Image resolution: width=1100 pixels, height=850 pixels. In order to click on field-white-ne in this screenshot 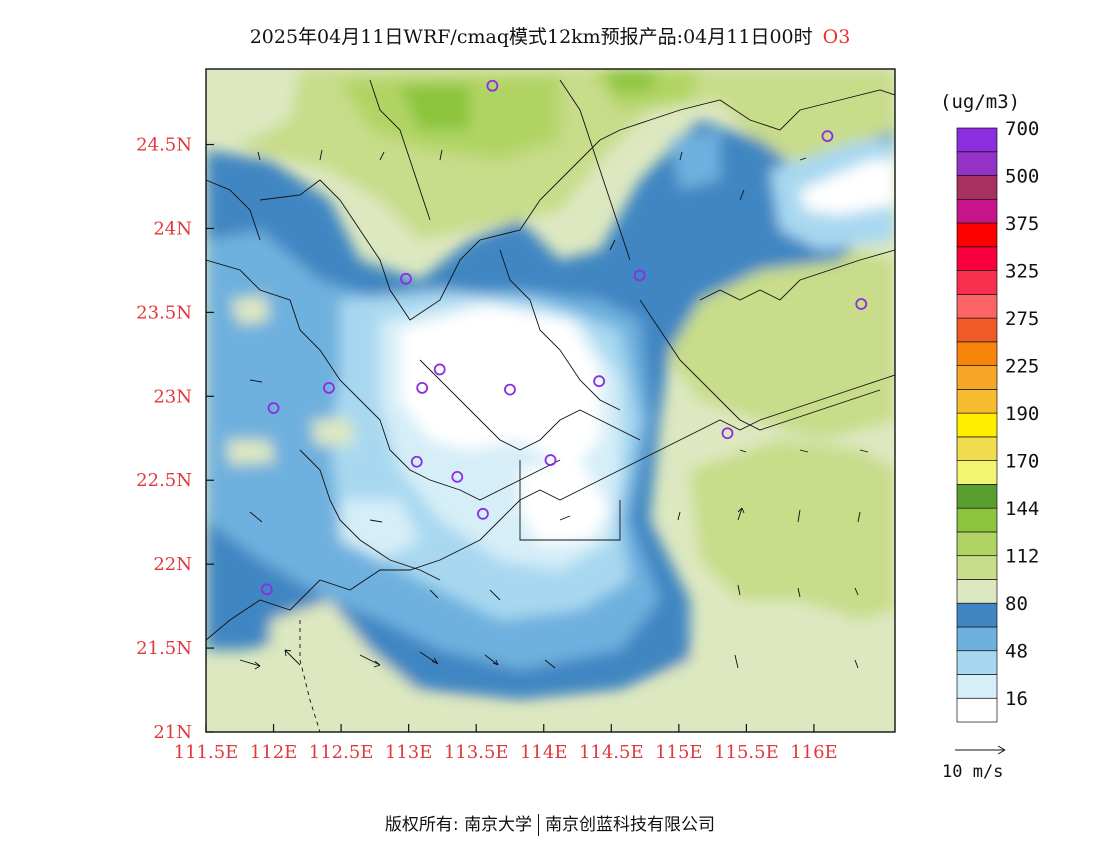, I will do `click(847, 187)`.